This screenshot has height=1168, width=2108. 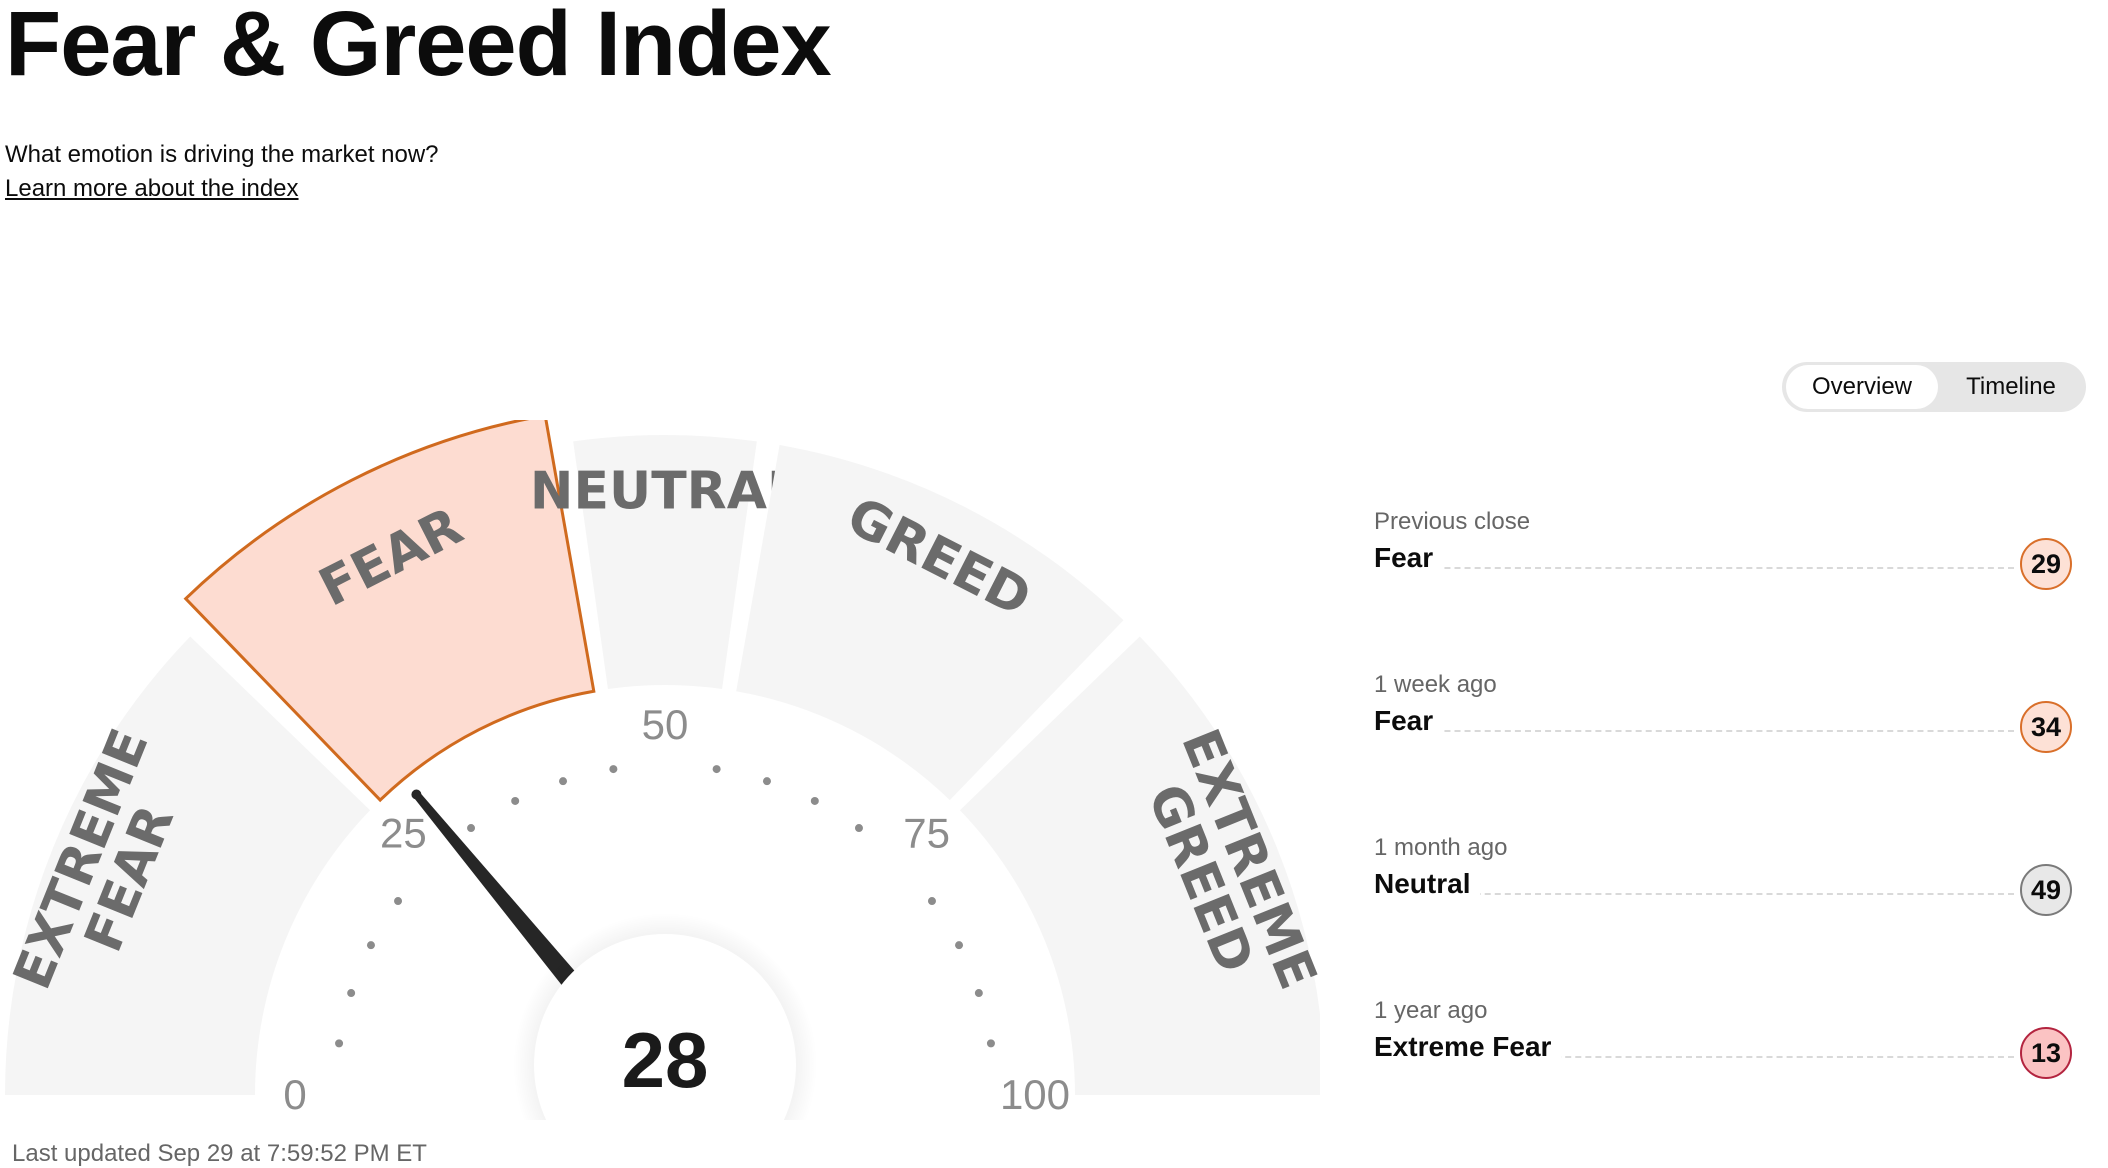 What do you see at coordinates (1862, 387) in the screenshot?
I see `tab-overview: Overview` at bounding box center [1862, 387].